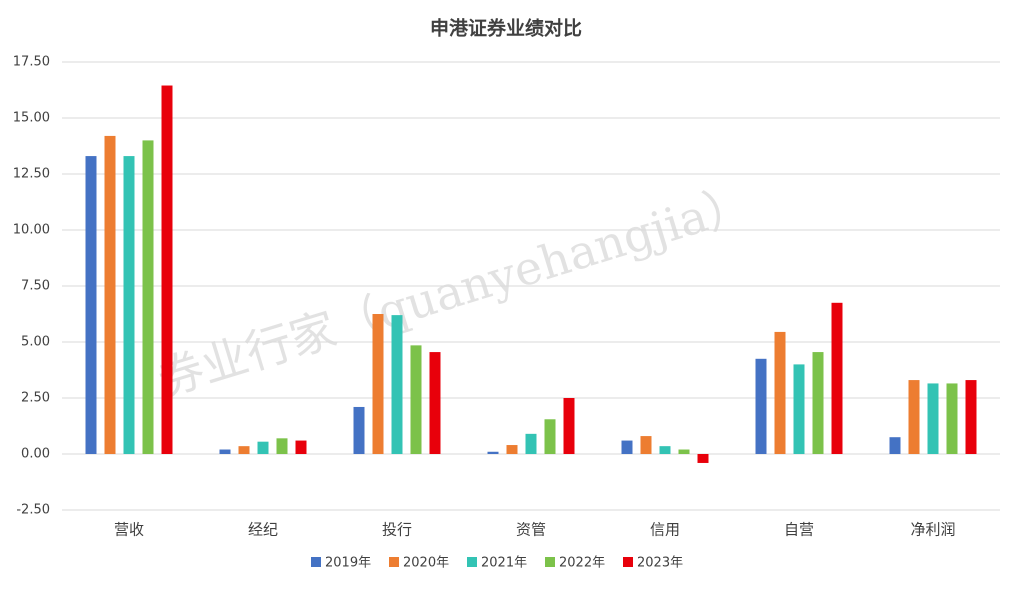 This screenshot has height=589, width=1013. Describe the element at coordinates (348, 563) in the screenshot. I see `legend-label: 2019年` at that location.